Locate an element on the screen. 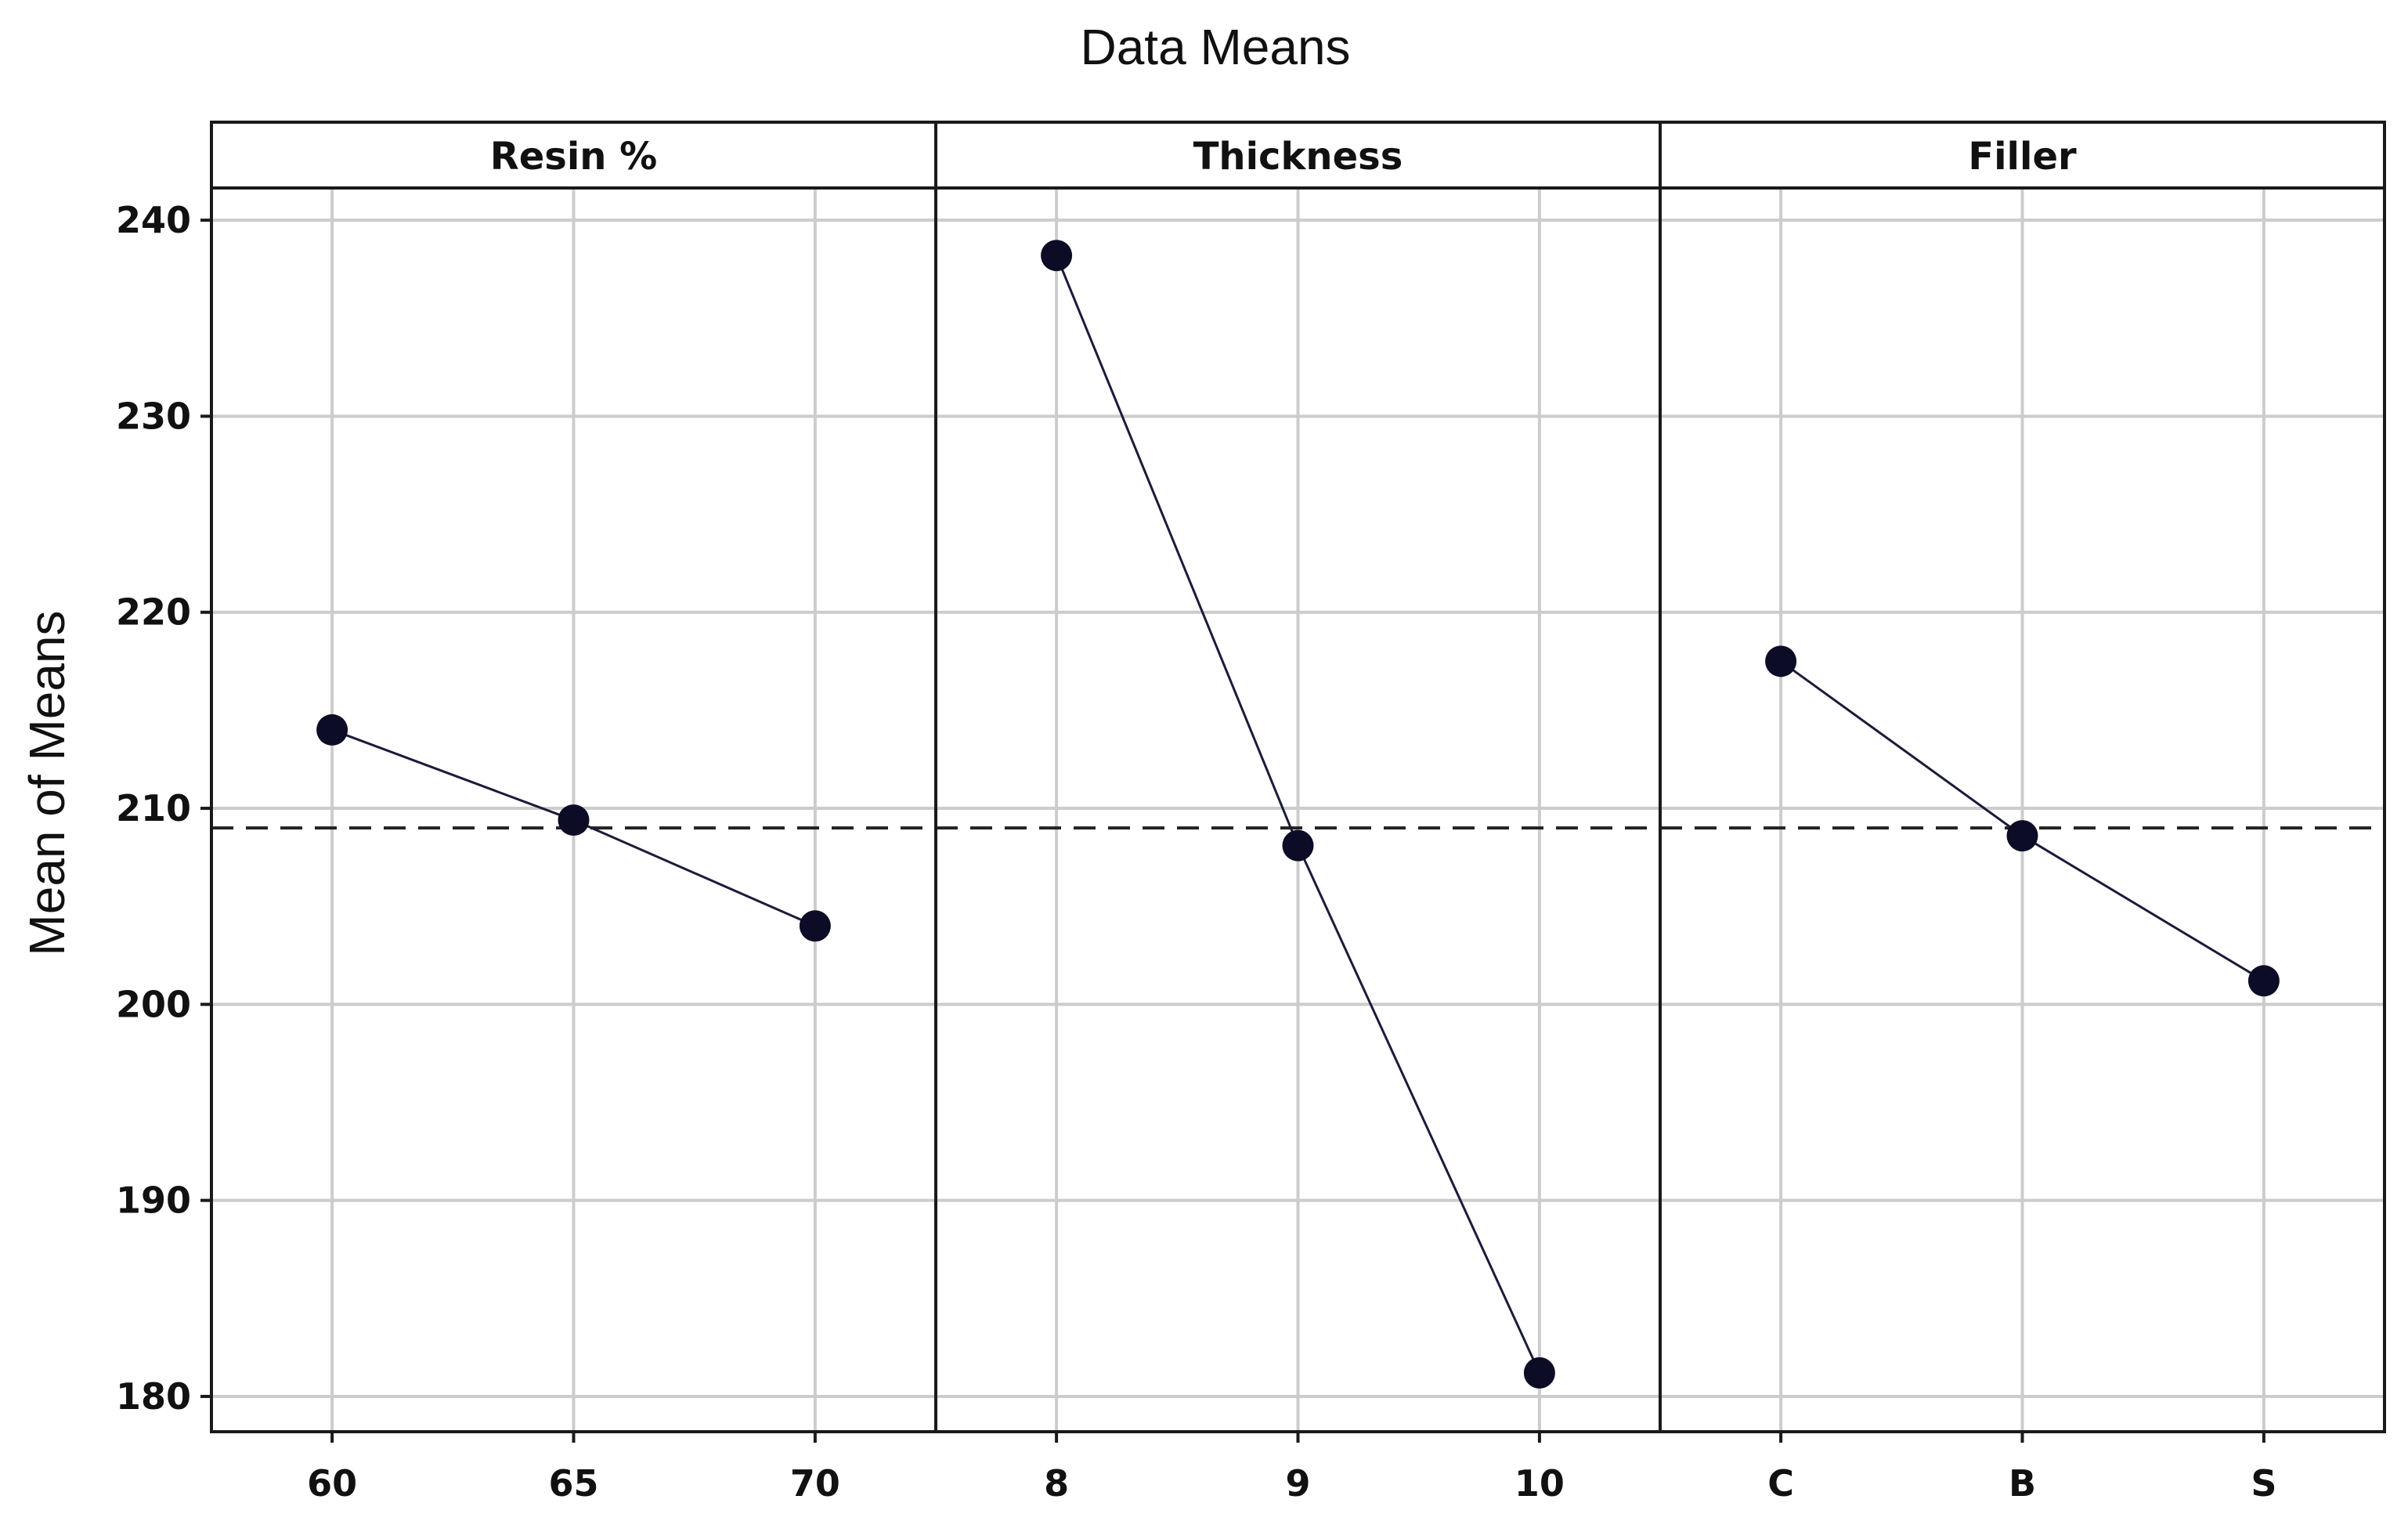 The width and height of the screenshot is (2408, 1521). x-tick-label: 60 is located at coordinates (332, 1483).